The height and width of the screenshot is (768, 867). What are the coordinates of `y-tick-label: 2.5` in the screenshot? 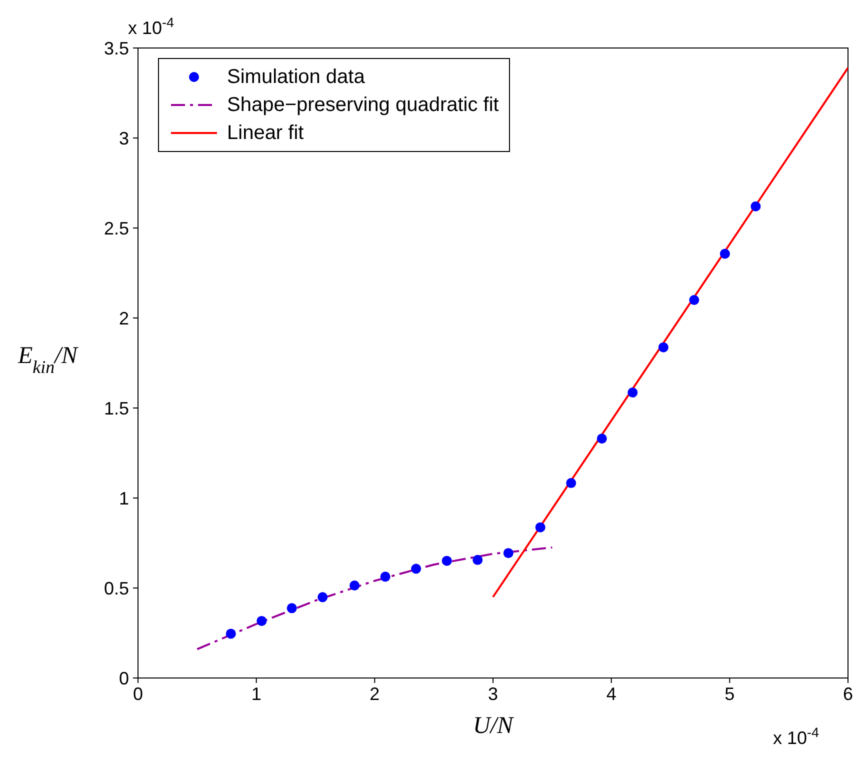 It's located at (116, 228).